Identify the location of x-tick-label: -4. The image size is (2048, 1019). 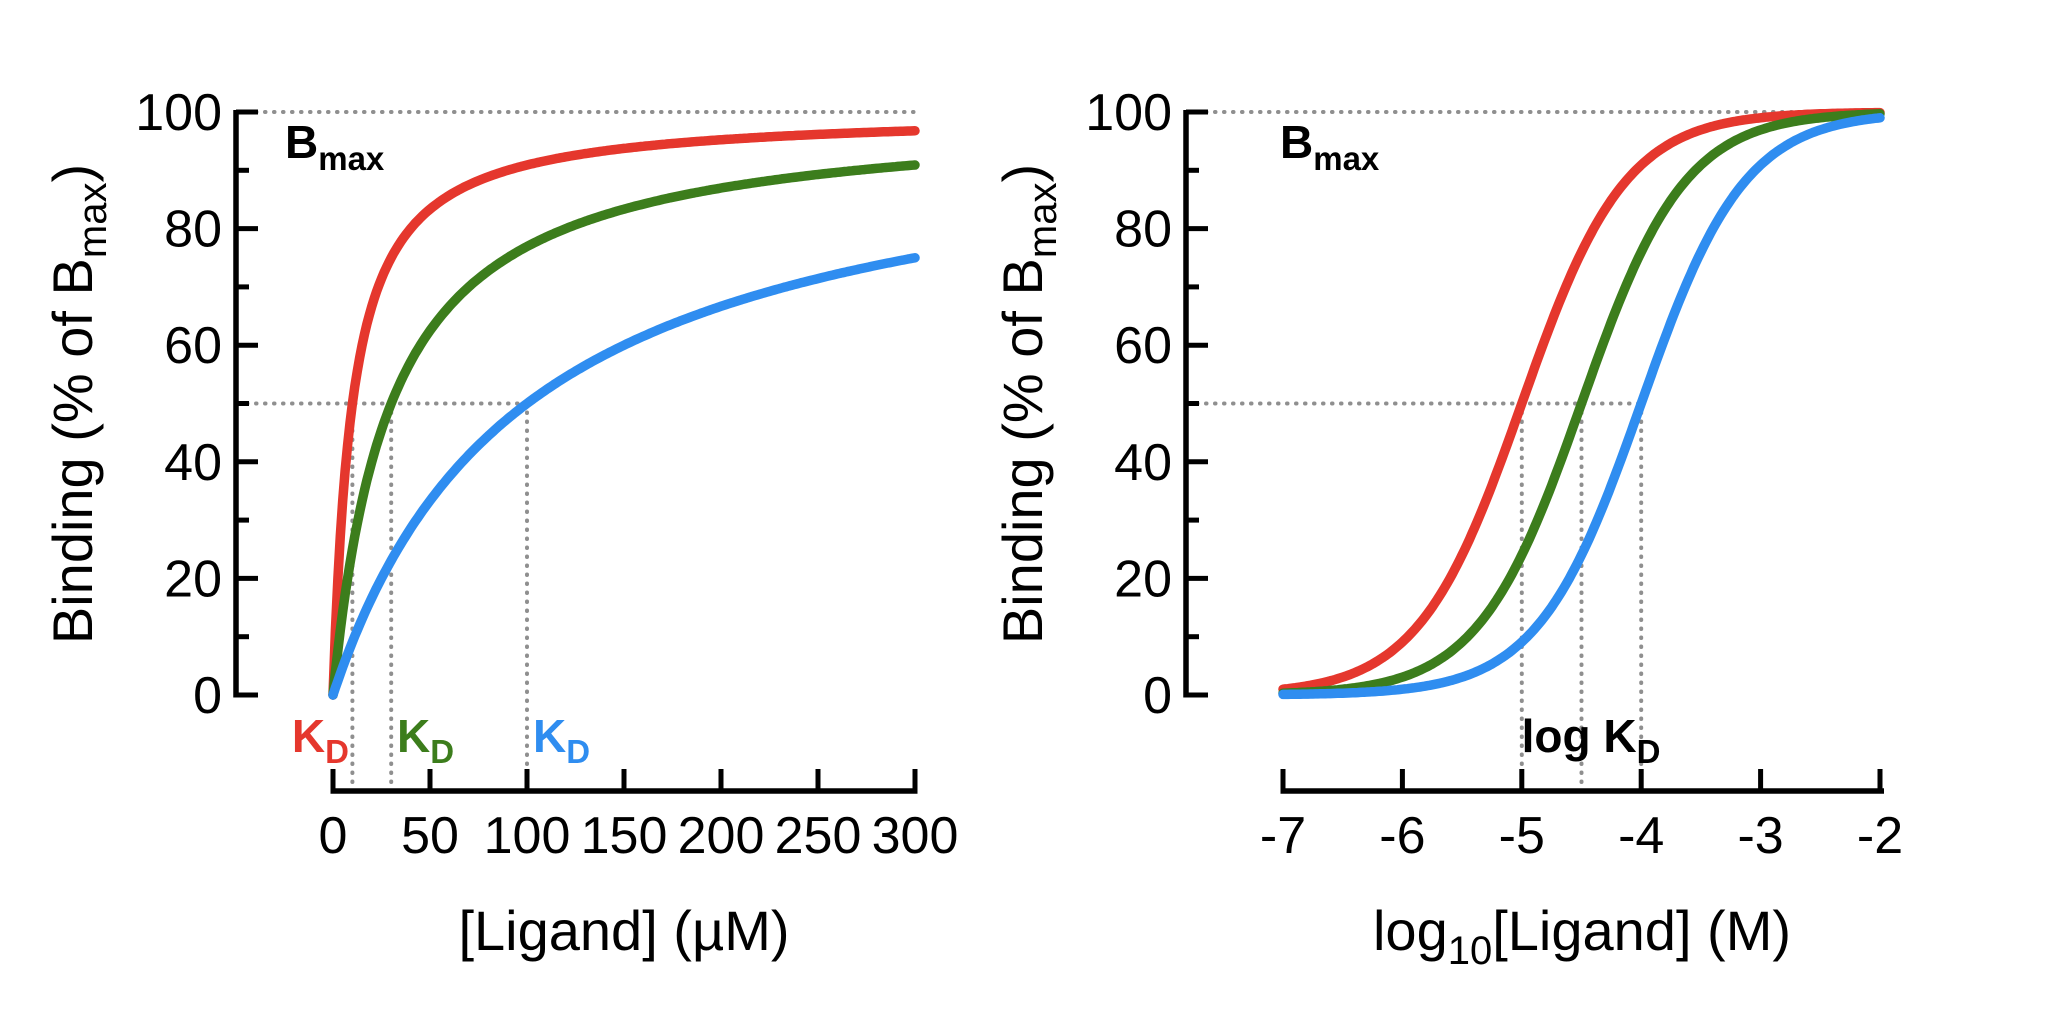
(1641, 836).